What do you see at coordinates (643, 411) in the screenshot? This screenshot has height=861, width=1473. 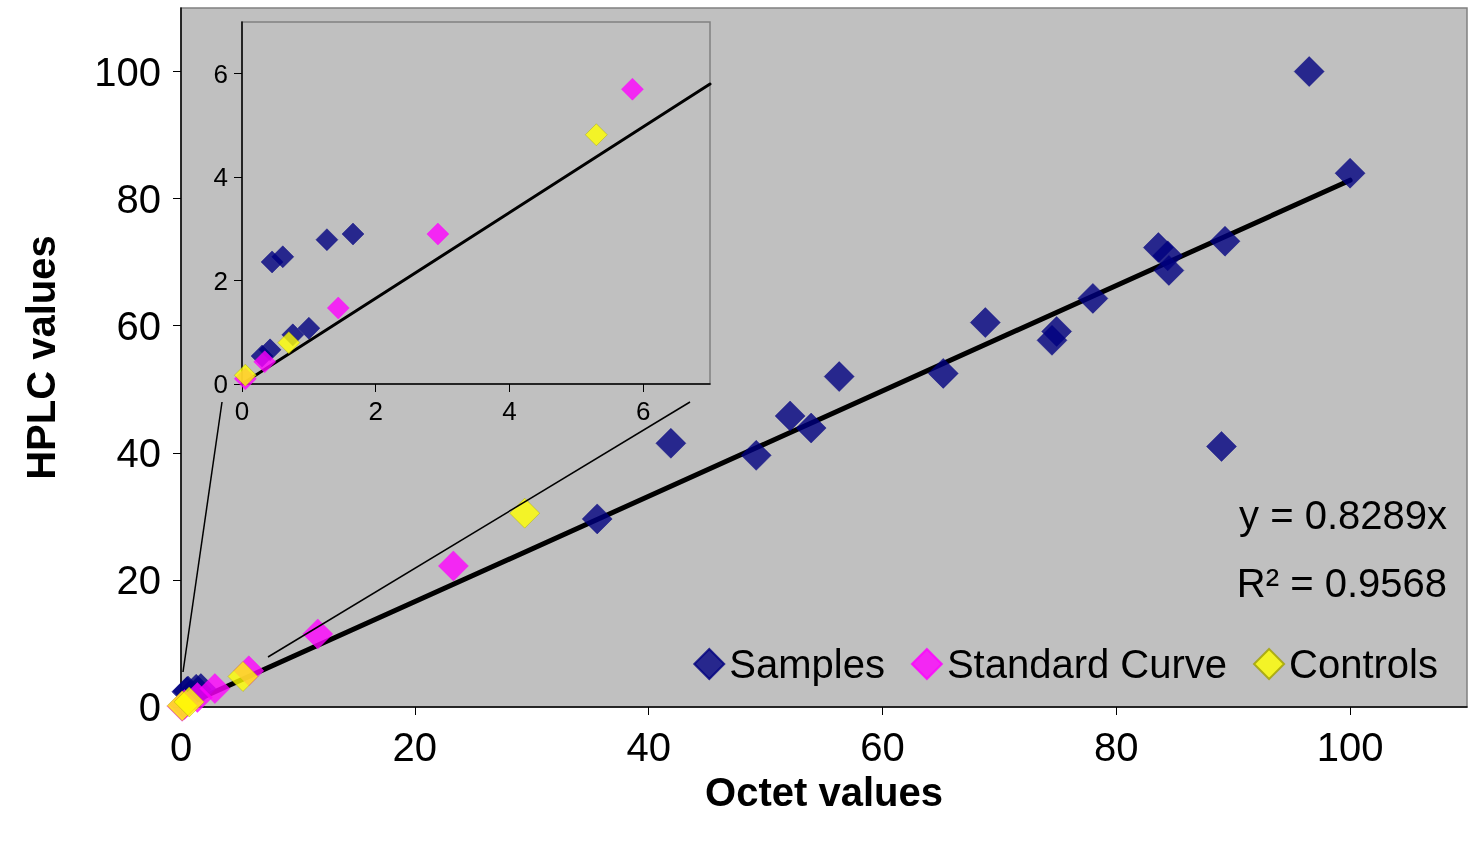 I see `x-tick-label: 6` at bounding box center [643, 411].